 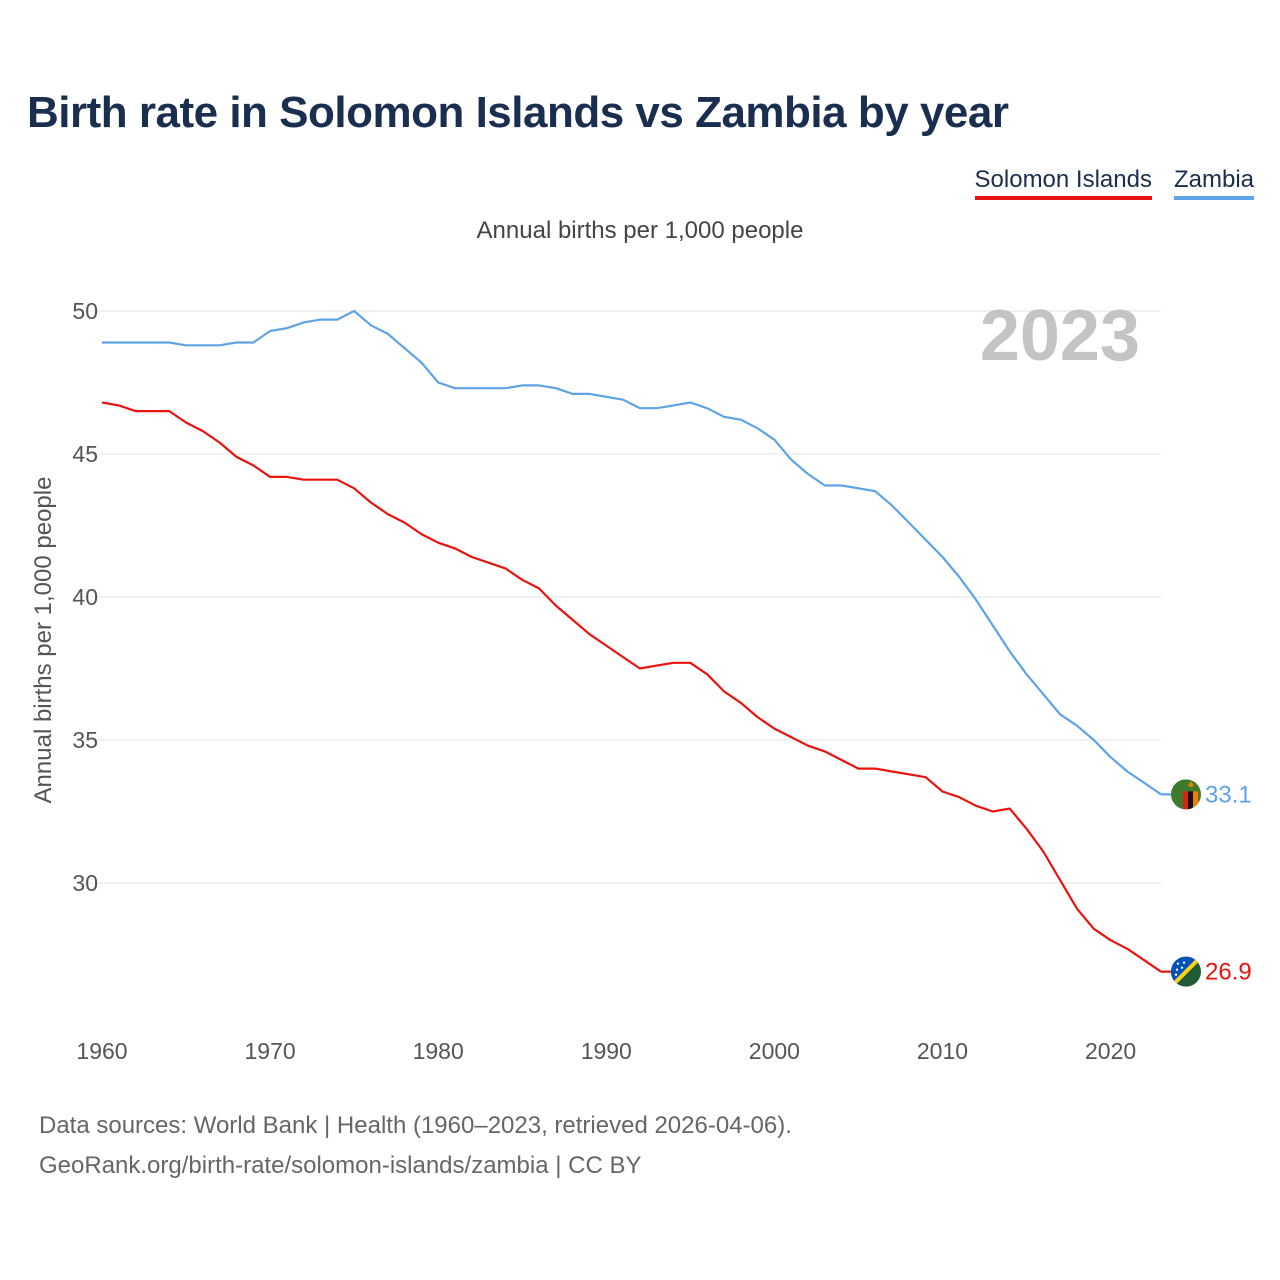 What do you see at coordinates (1110, 1051) in the screenshot?
I see `x-tick-label: 2020` at bounding box center [1110, 1051].